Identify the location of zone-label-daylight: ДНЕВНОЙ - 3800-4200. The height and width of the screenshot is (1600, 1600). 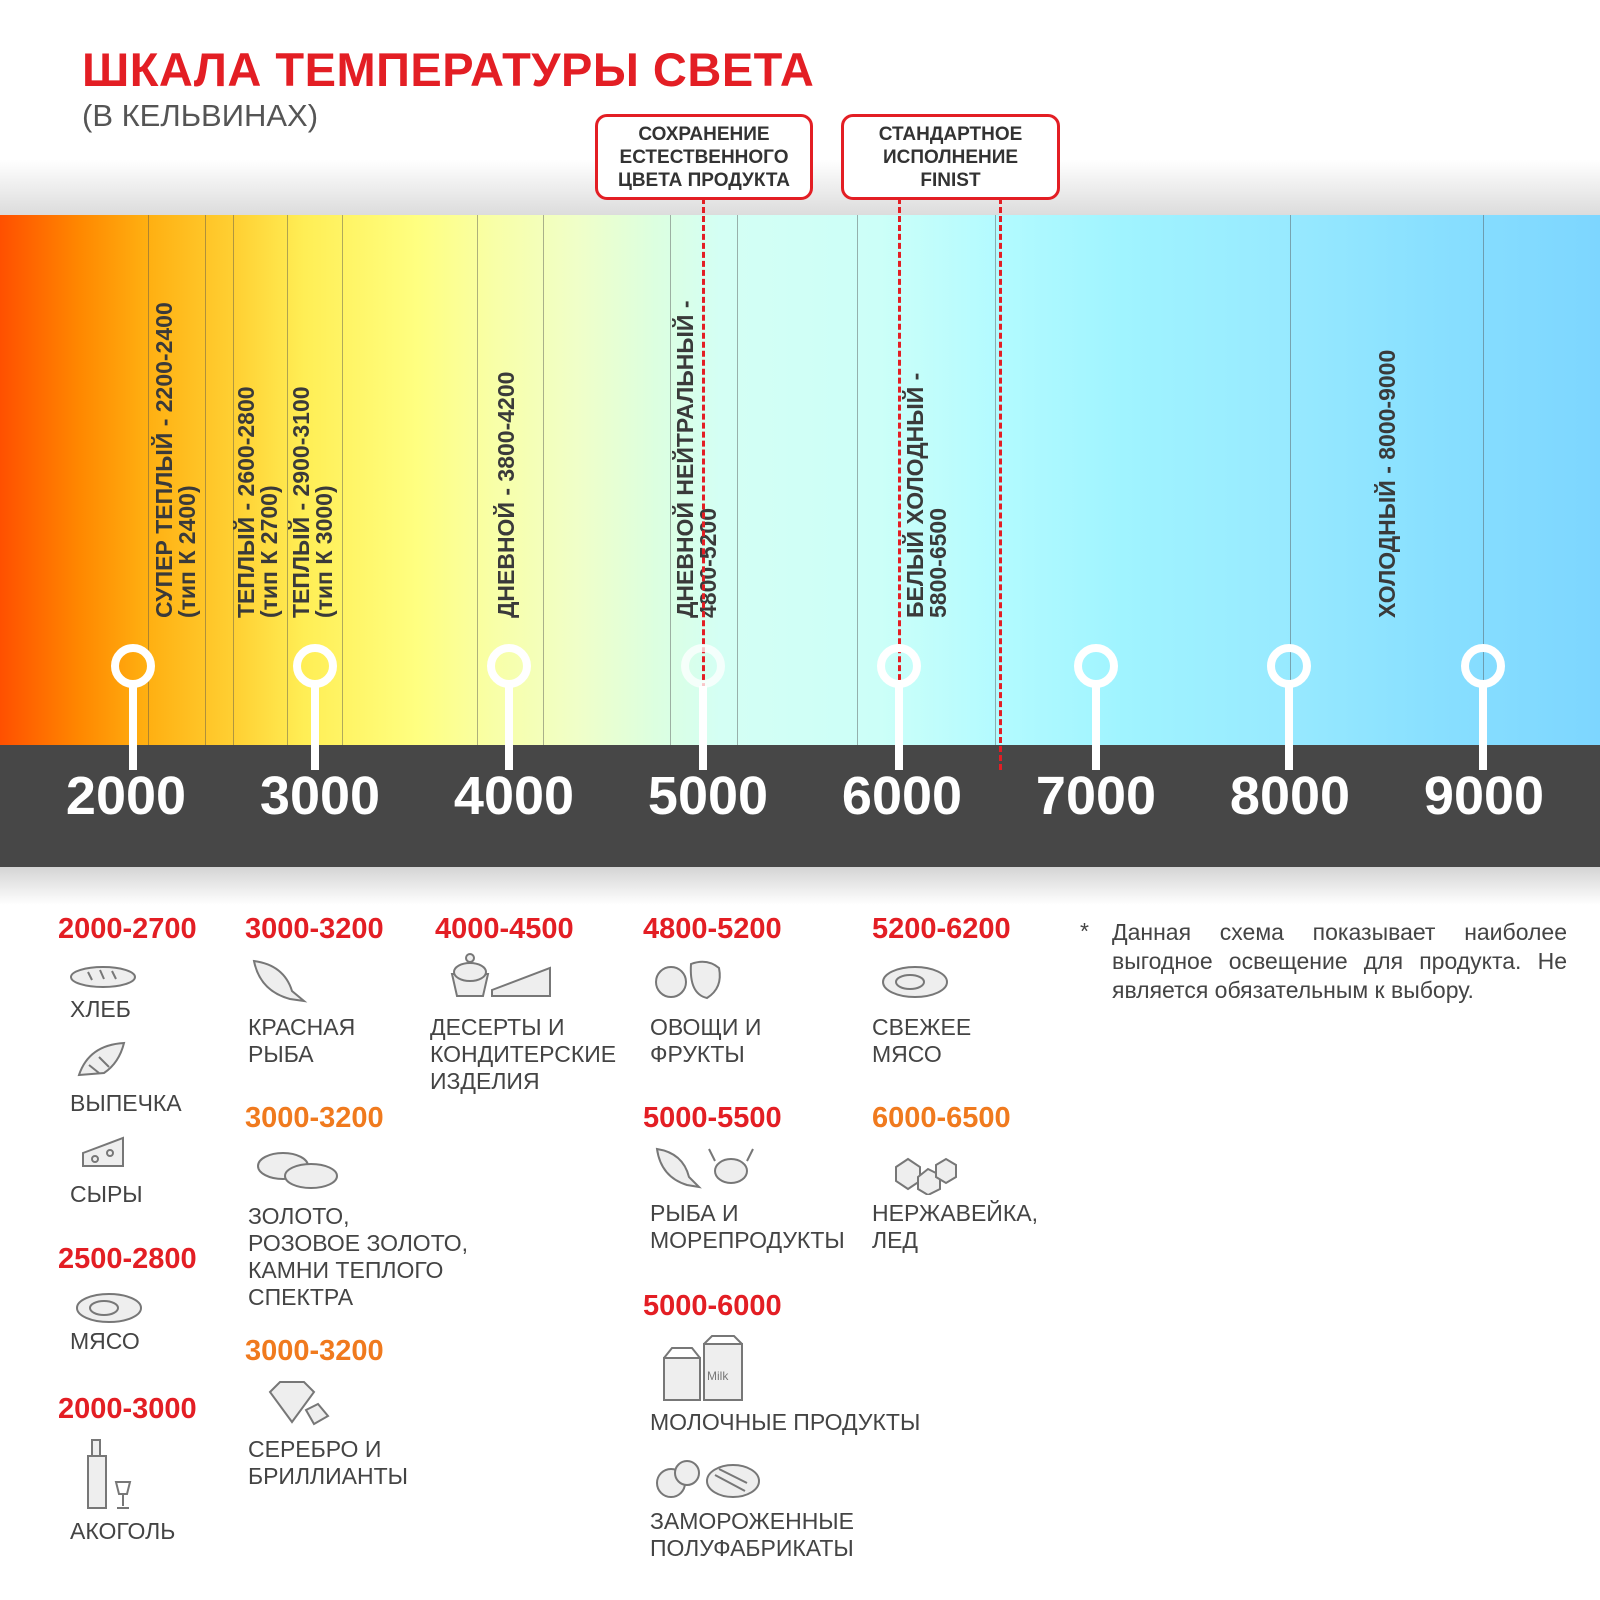
(506, 494).